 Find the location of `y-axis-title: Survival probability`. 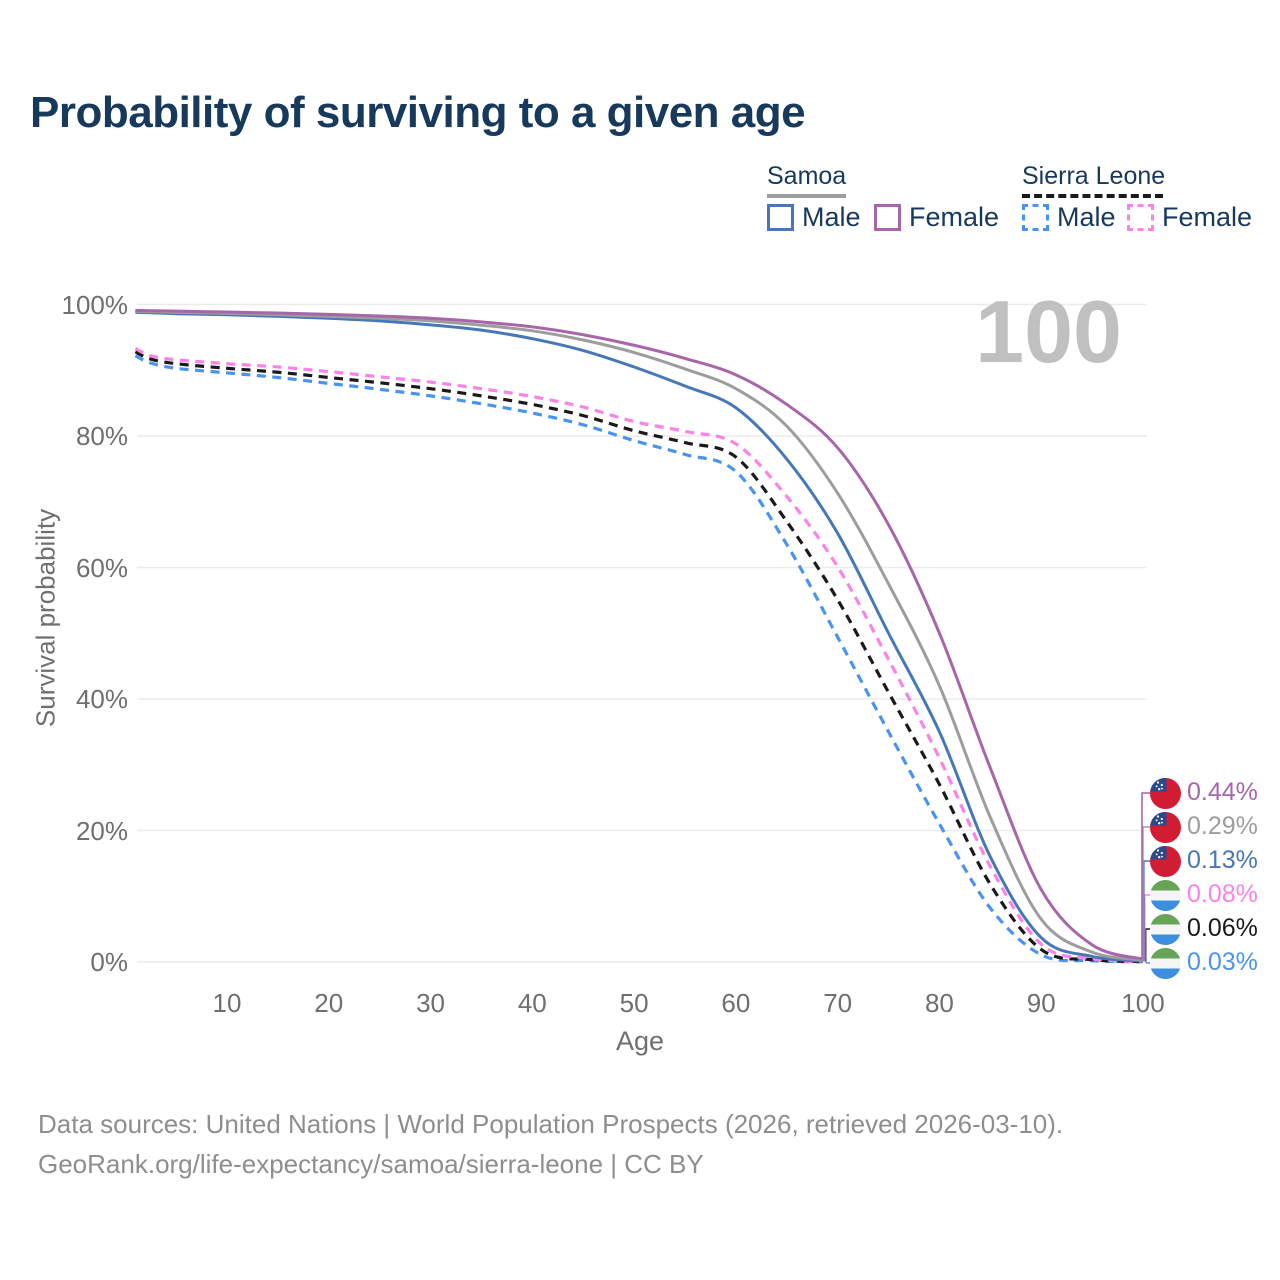

y-axis-title: Survival probability is located at coordinates (45, 618).